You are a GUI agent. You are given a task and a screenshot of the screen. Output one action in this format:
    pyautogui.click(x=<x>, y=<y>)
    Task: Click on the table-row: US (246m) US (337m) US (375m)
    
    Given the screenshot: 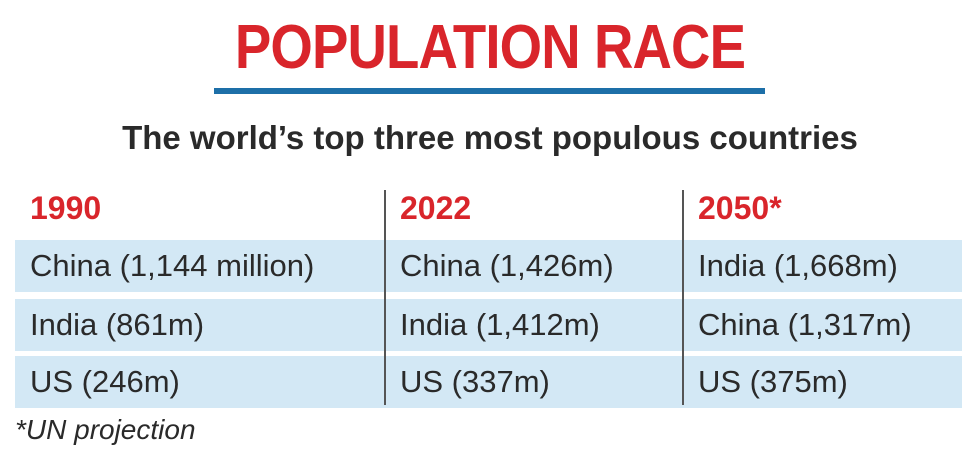 What is the action you would take?
    pyautogui.click(x=488, y=382)
    